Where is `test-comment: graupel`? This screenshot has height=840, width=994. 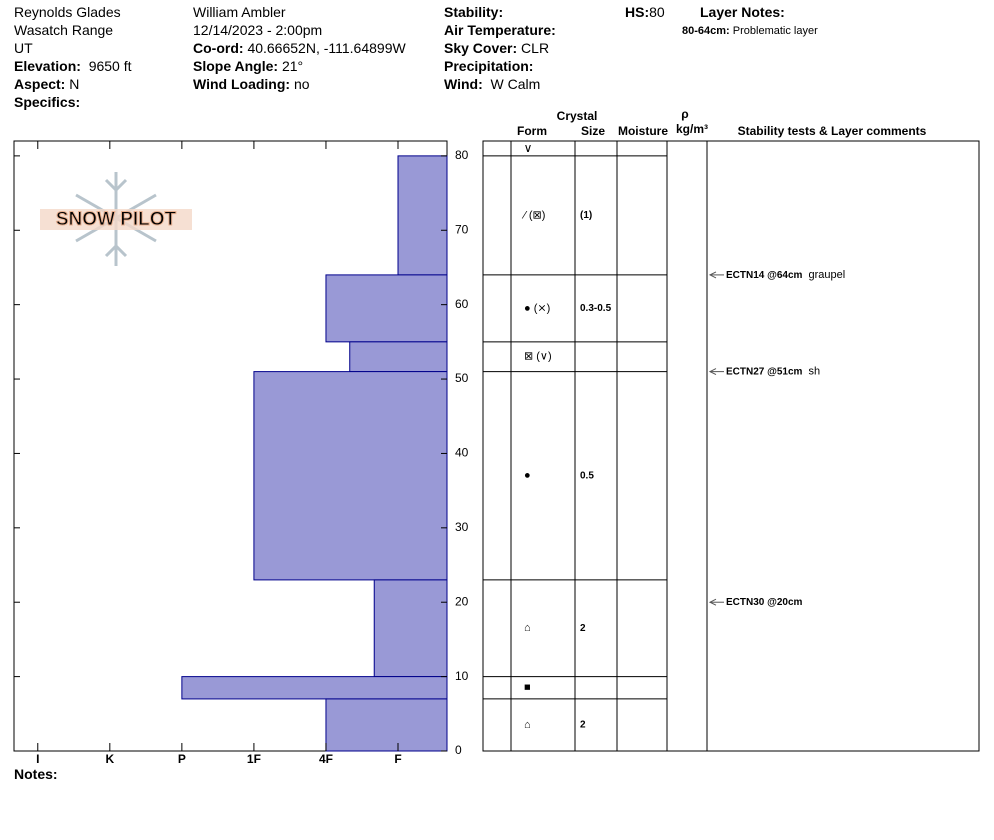 test-comment: graupel is located at coordinates (826, 275).